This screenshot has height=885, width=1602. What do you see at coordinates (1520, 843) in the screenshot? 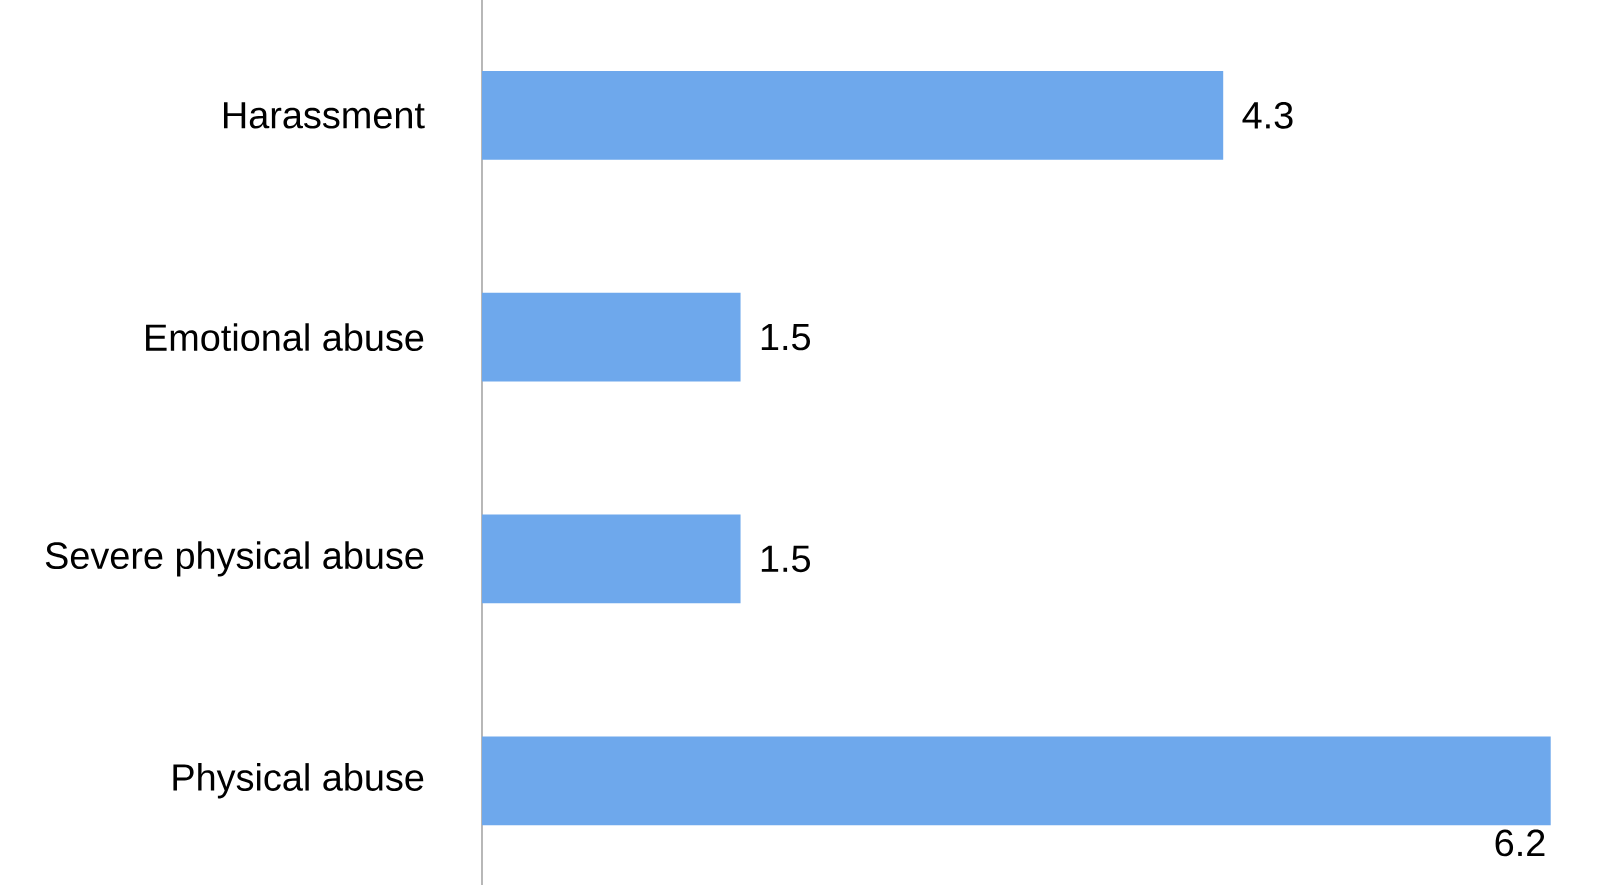
I see `data-label: 6.2` at bounding box center [1520, 843].